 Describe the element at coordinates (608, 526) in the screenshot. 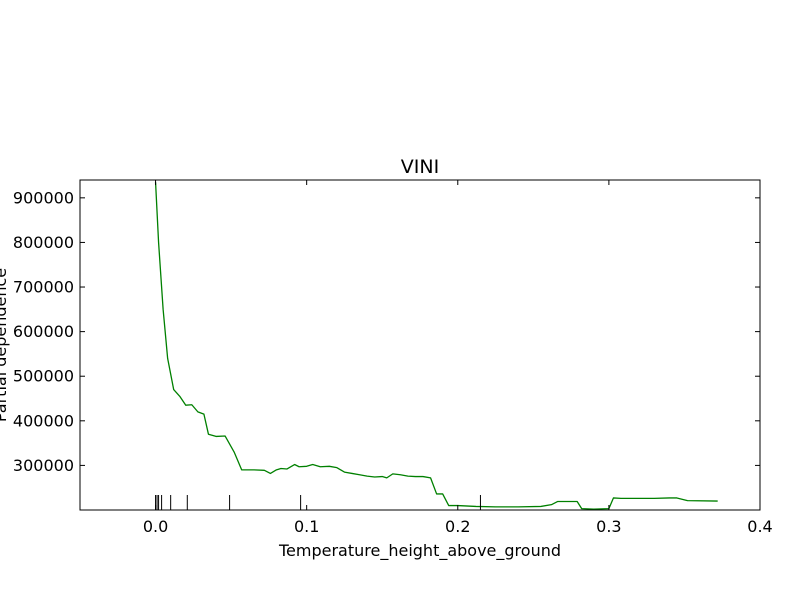

I see `x-tick-label: 0.3` at that location.